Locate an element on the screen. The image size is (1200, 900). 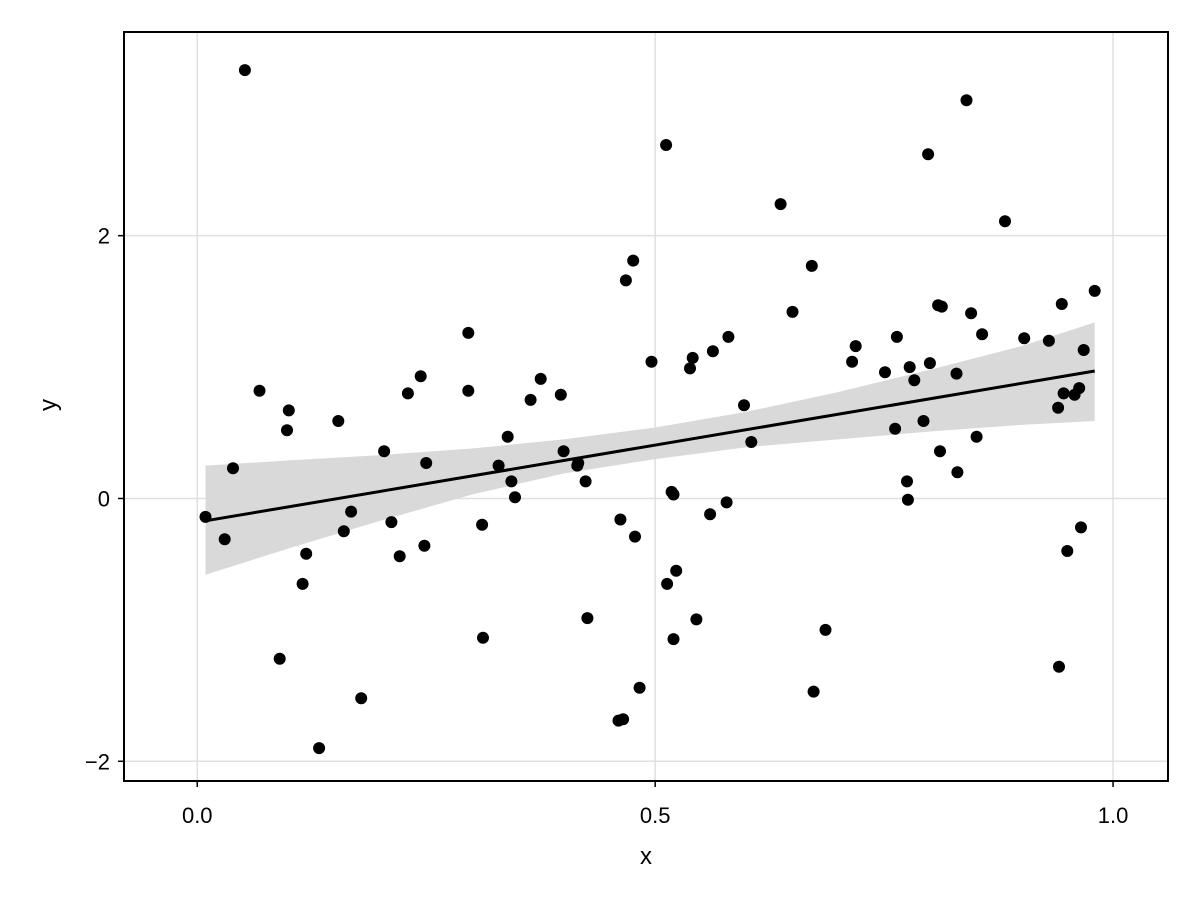
x-axis-label: x is located at coordinates (646, 856).